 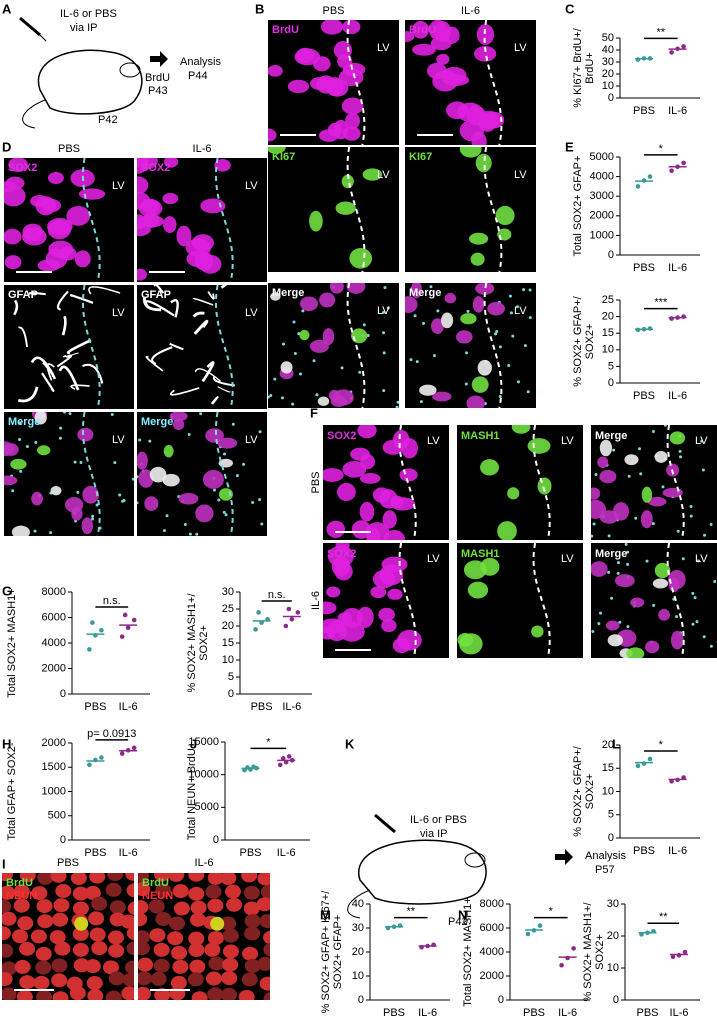 What do you see at coordinates (200, 62) in the screenshot?
I see `analysis-text: Analysis` at bounding box center [200, 62].